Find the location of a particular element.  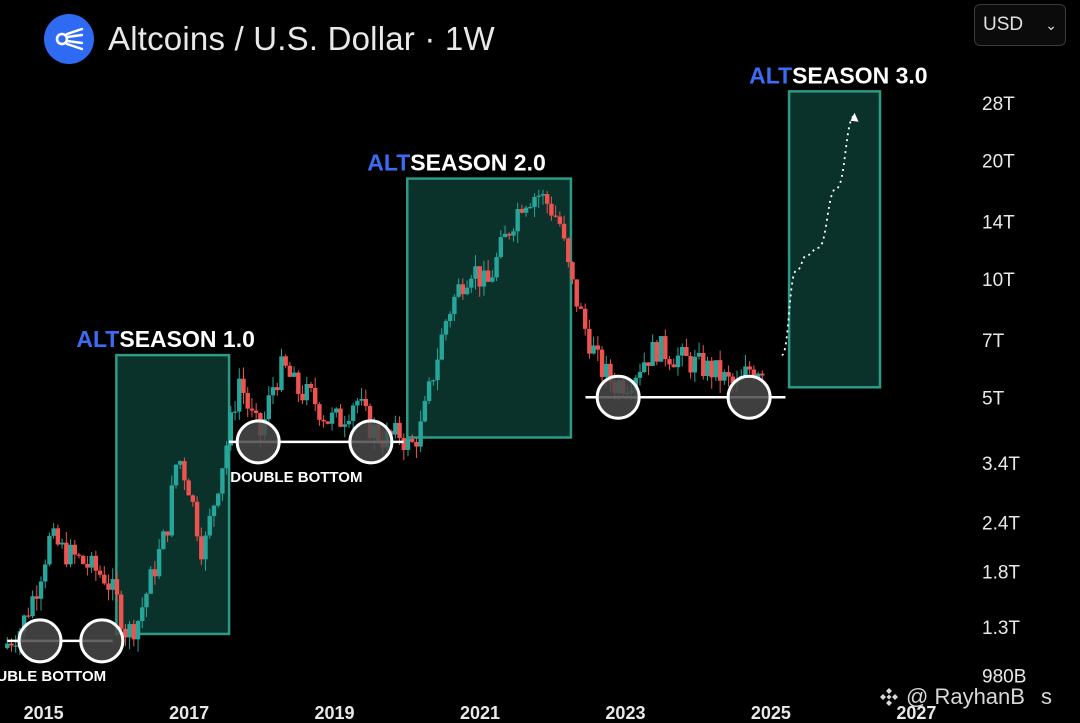

y-tick-label: 7T is located at coordinates (993, 341).